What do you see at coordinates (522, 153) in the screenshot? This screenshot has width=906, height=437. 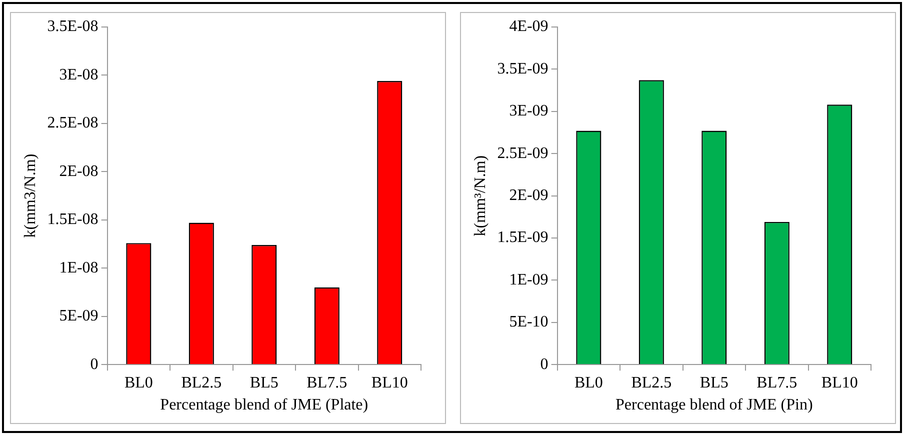 I see `y-tick-label: 2.5E-09` at bounding box center [522, 153].